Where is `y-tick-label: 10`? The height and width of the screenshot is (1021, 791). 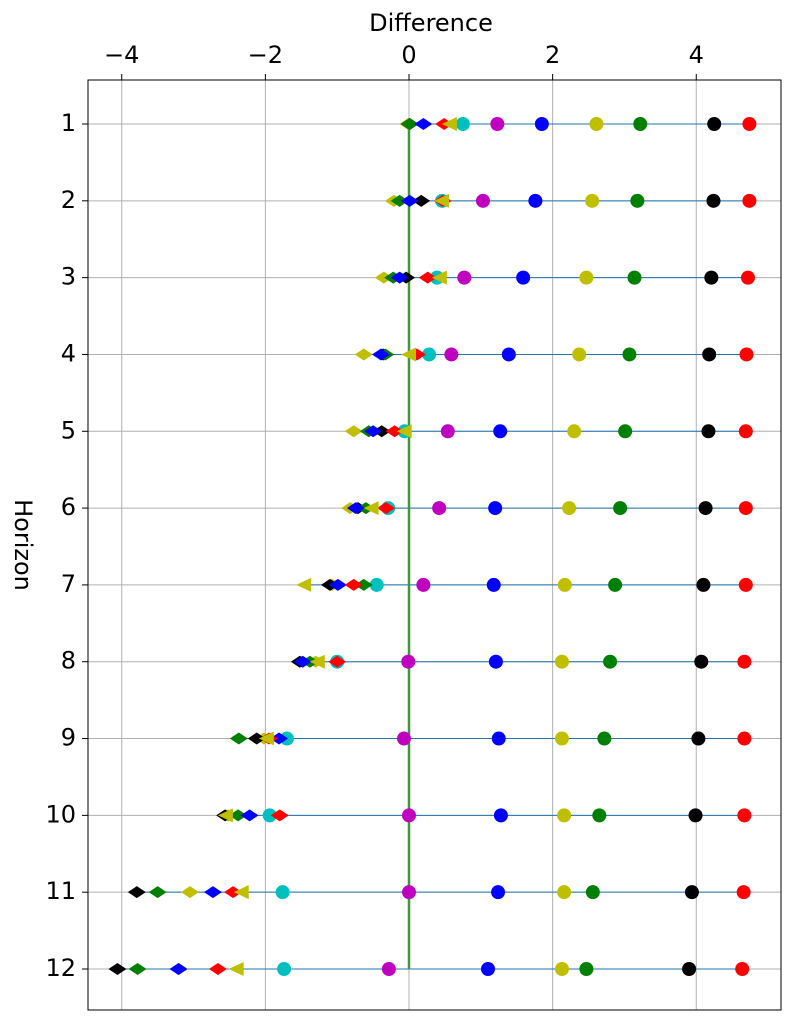 y-tick-label: 10 is located at coordinates (60, 814).